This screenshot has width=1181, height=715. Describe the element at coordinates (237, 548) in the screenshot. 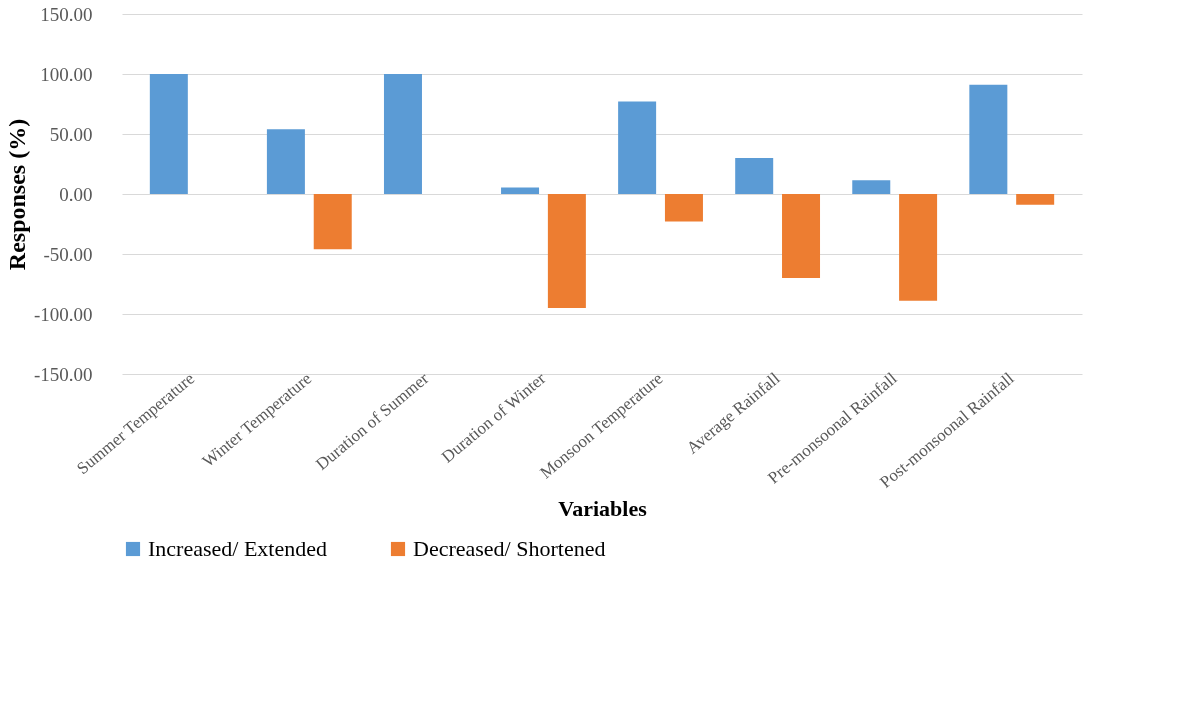

I see `legend-label: Increased/ Extended` at that location.